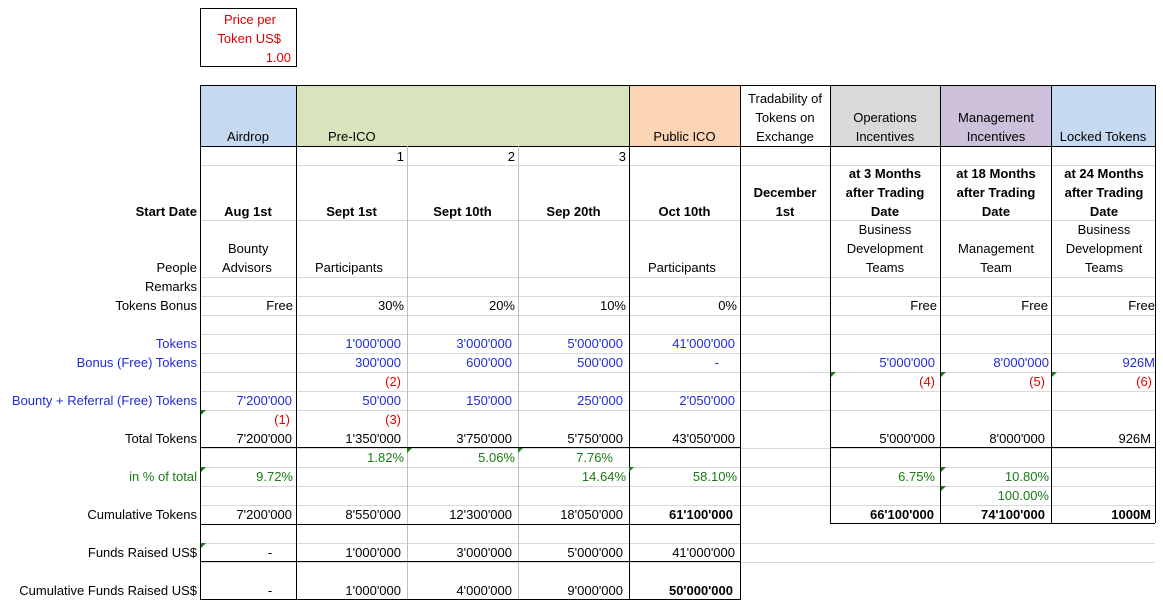 The height and width of the screenshot is (604, 1163). What do you see at coordinates (1104, 248) in the screenshot?
I see `people-locked: Business Development Teams` at bounding box center [1104, 248].